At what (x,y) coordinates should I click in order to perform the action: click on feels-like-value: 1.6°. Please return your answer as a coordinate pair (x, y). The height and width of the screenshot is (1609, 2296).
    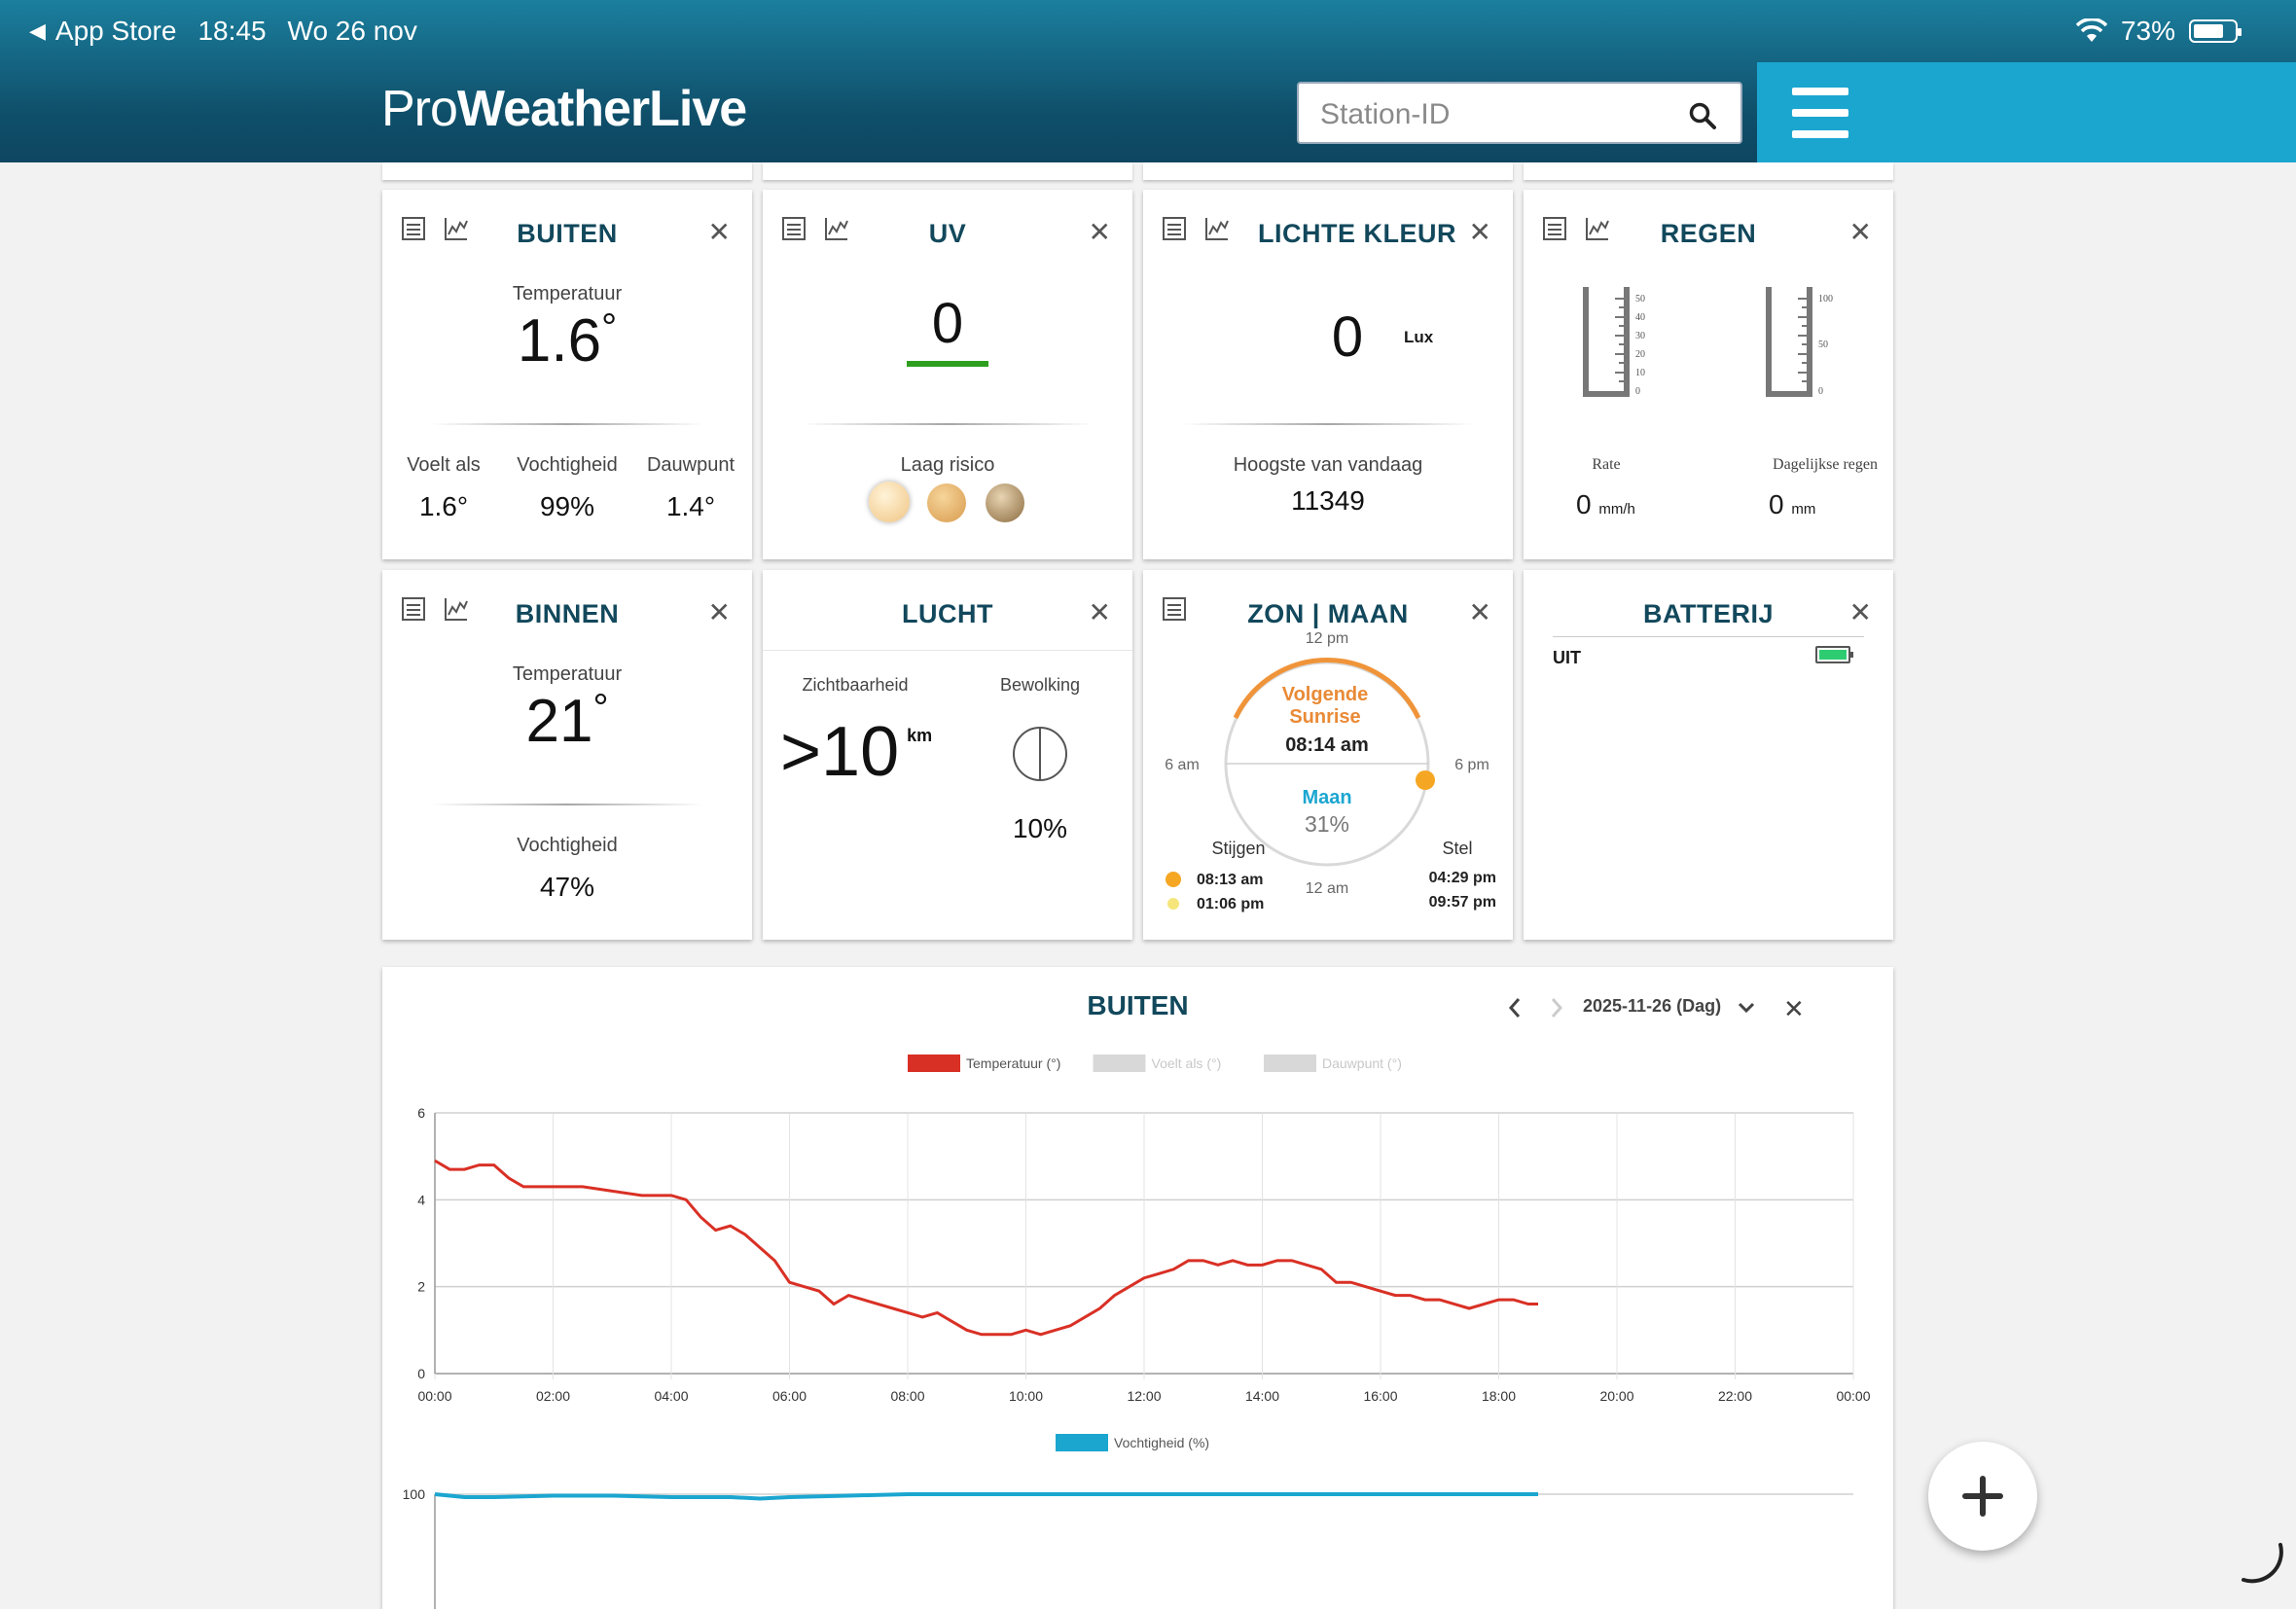
    Looking at the image, I should click on (443, 506).